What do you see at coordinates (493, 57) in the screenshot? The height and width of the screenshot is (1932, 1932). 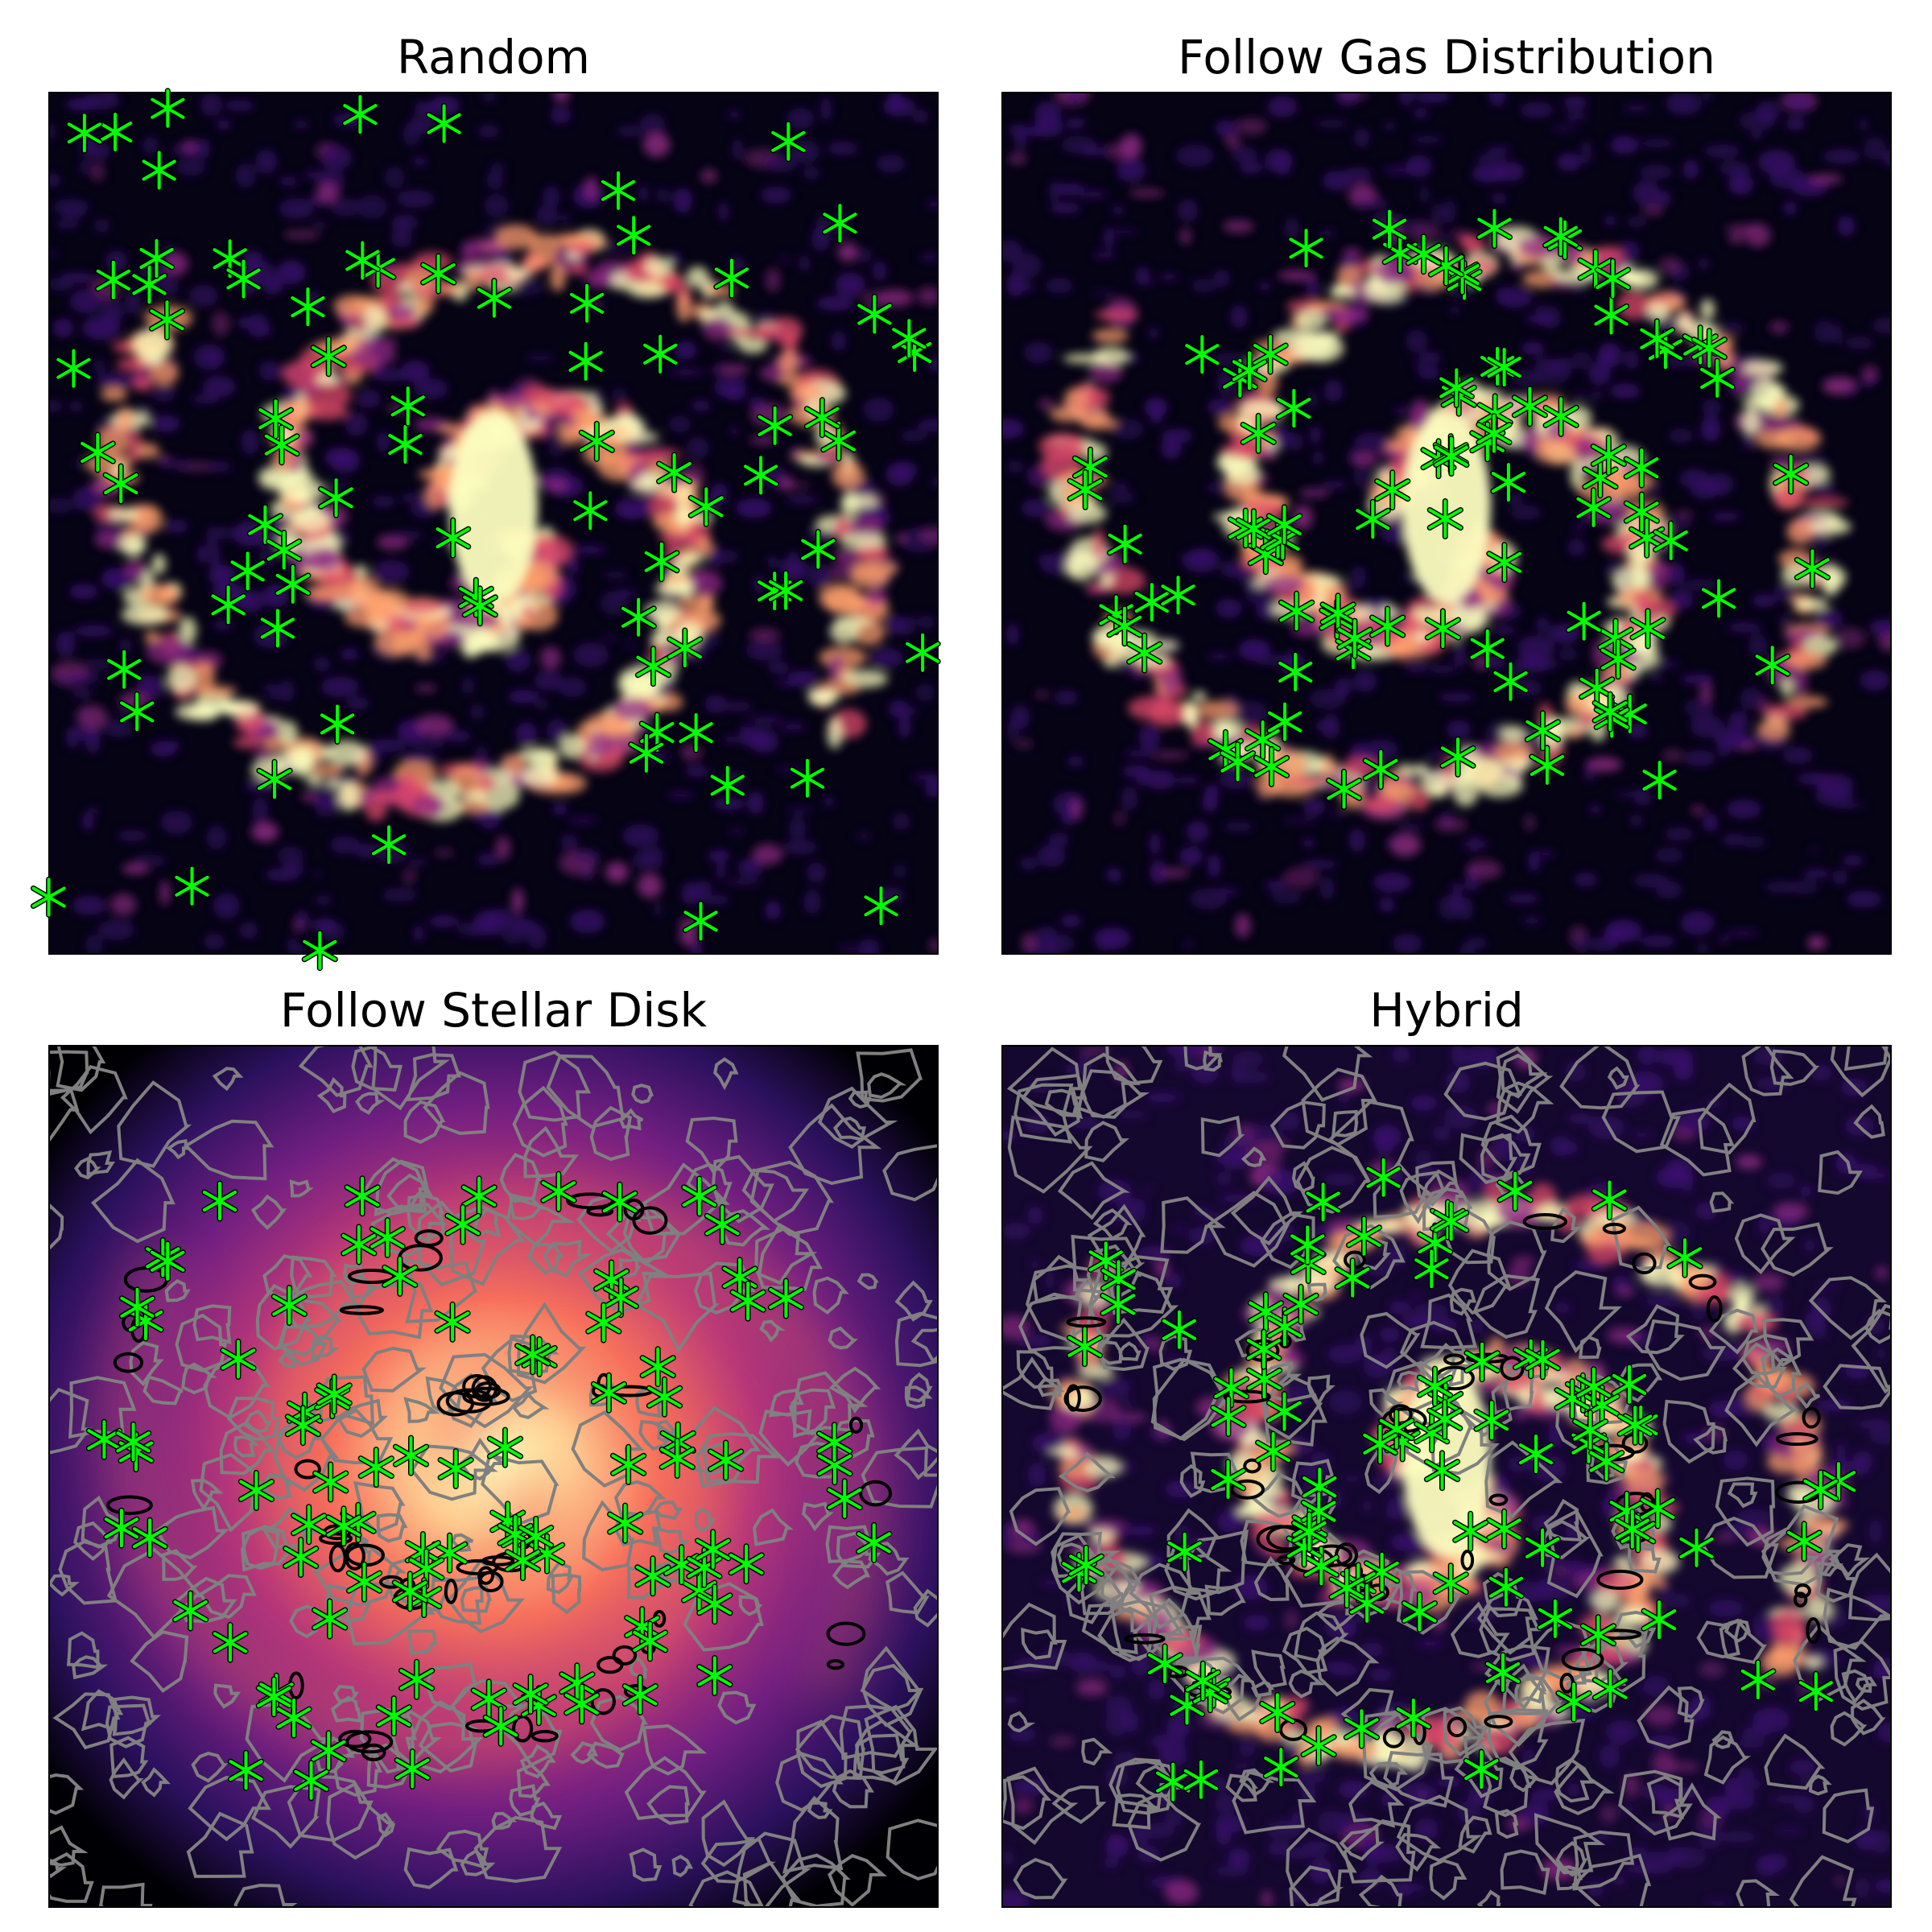 I see `panel-title: Random` at bounding box center [493, 57].